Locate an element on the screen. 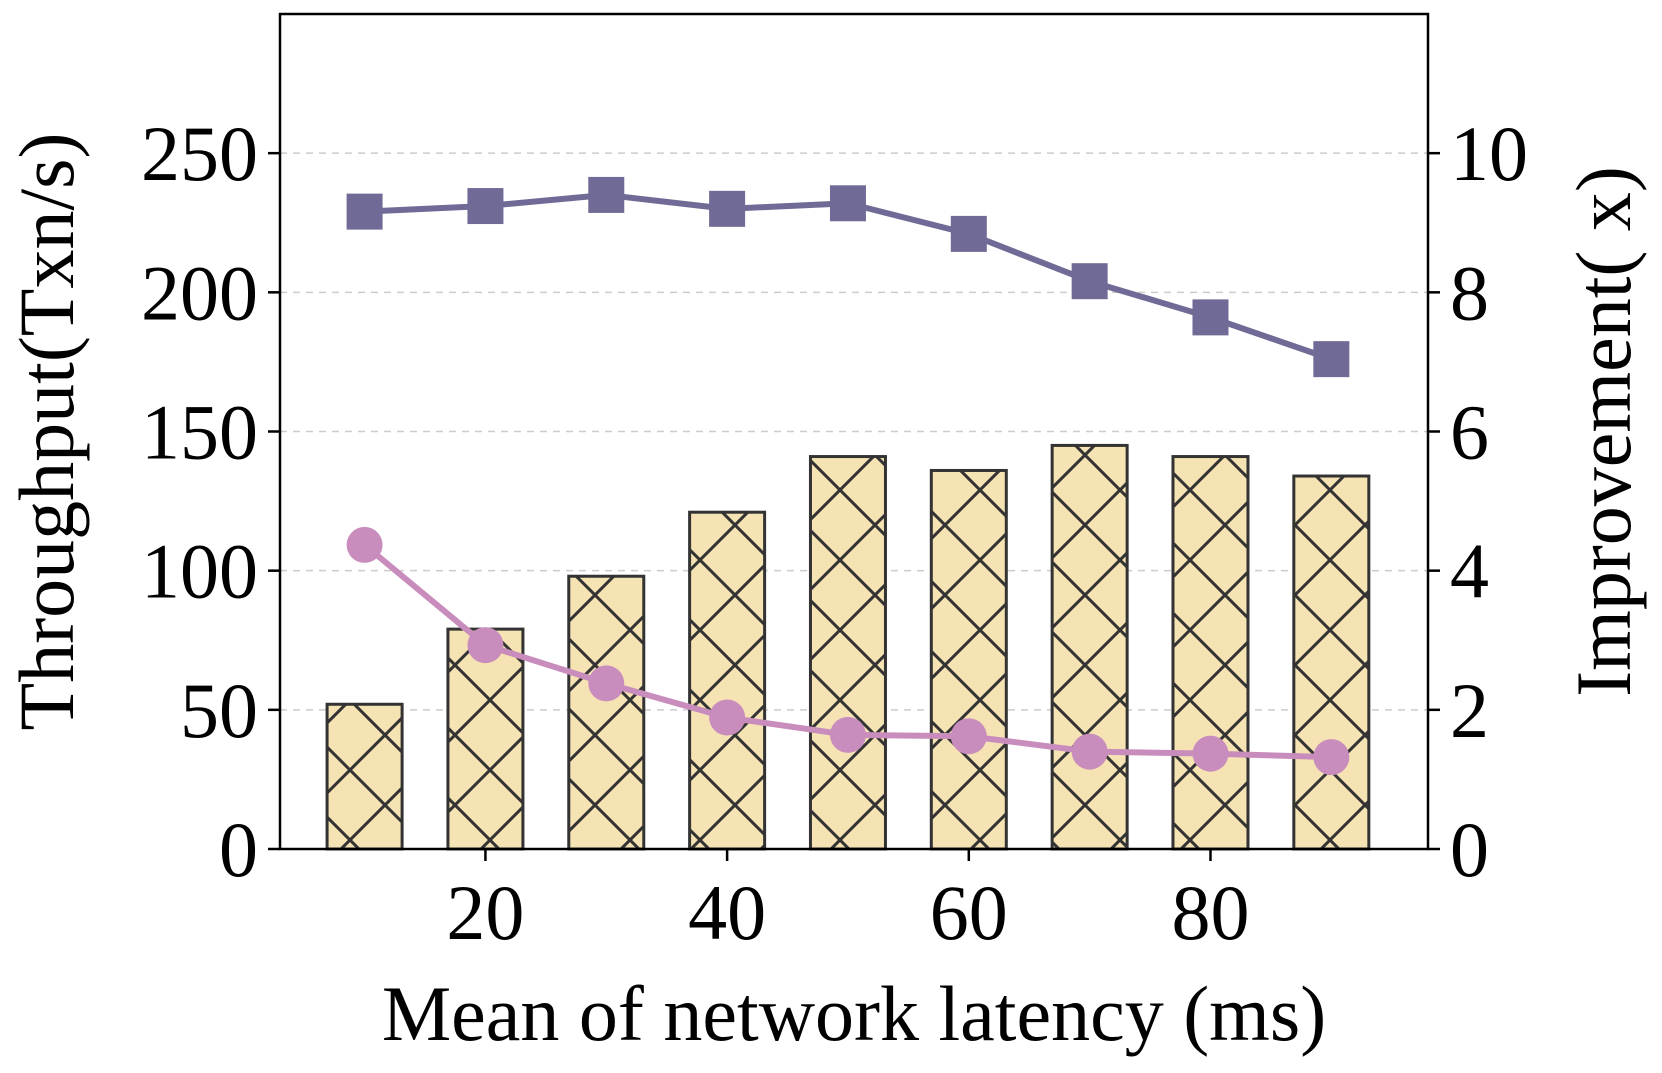 This screenshot has height=1073, width=1662. y-right-tick-label: 0 is located at coordinates (1469, 849).